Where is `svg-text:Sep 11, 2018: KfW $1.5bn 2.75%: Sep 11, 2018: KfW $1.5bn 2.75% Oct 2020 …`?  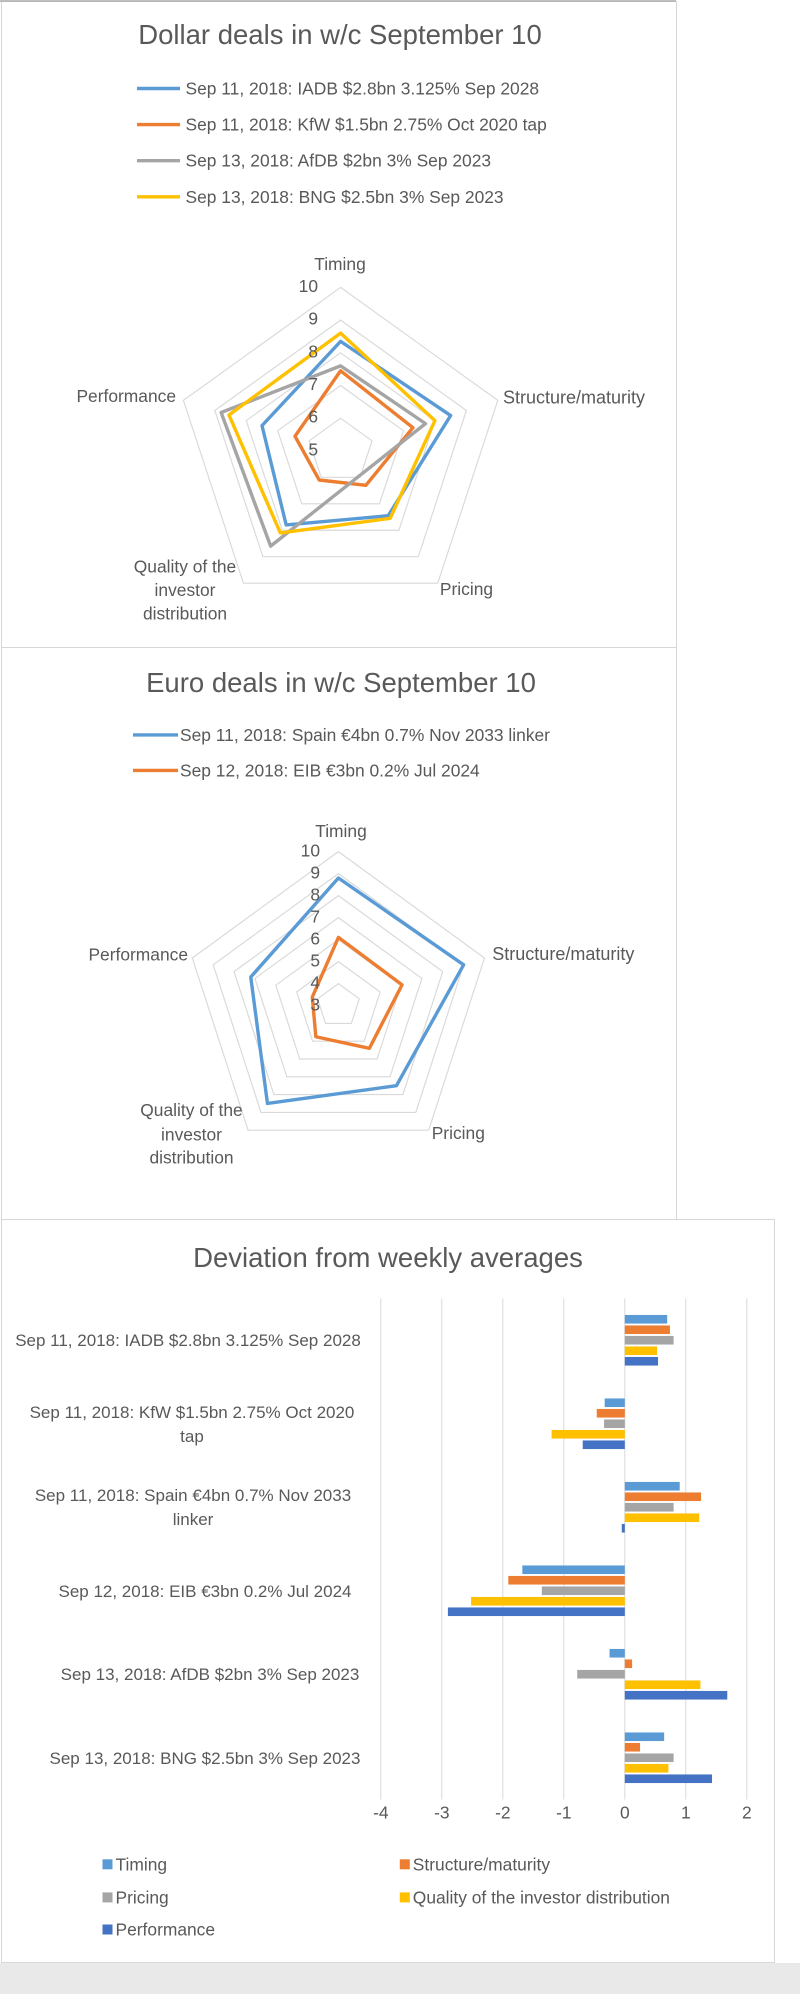 svg-text:Sep 11, 2018: KfW $1.5bn 2.75%: Sep 11, 2018: KfW $1.5bn 2.75% Oct 2020 … is located at coordinates (366, 125).